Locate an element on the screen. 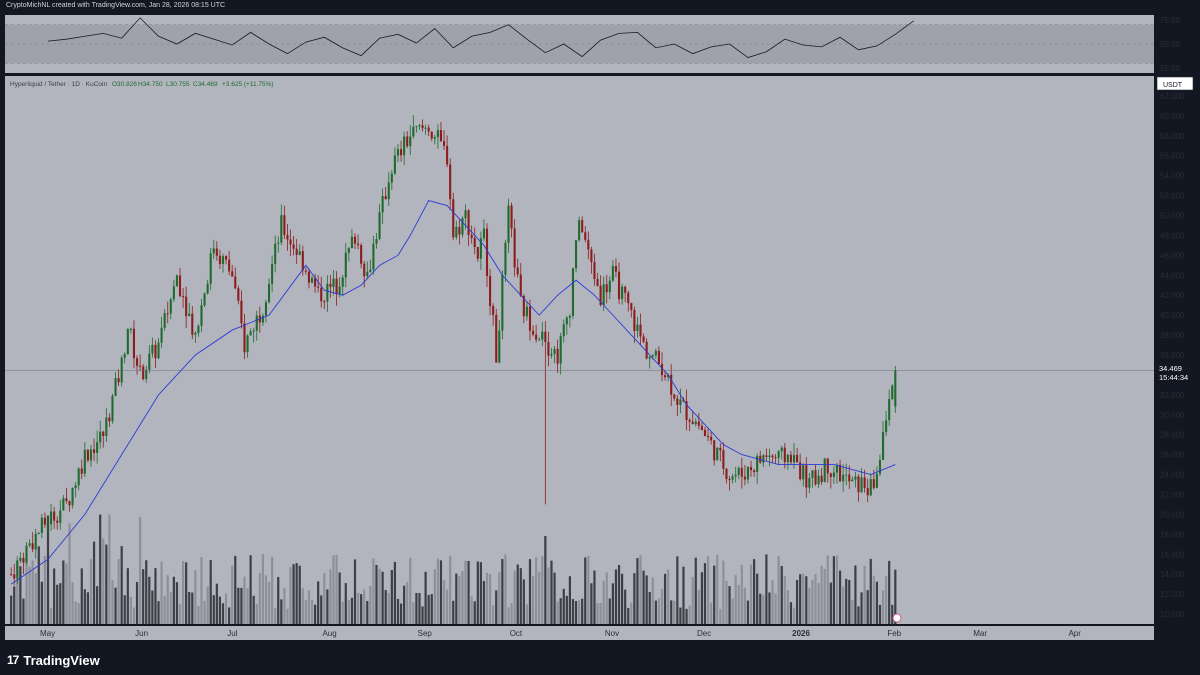 This screenshot has width=1200, height=675. last-price-tag: 34.469 15:44:34 is located at coordinates (1175, 374).